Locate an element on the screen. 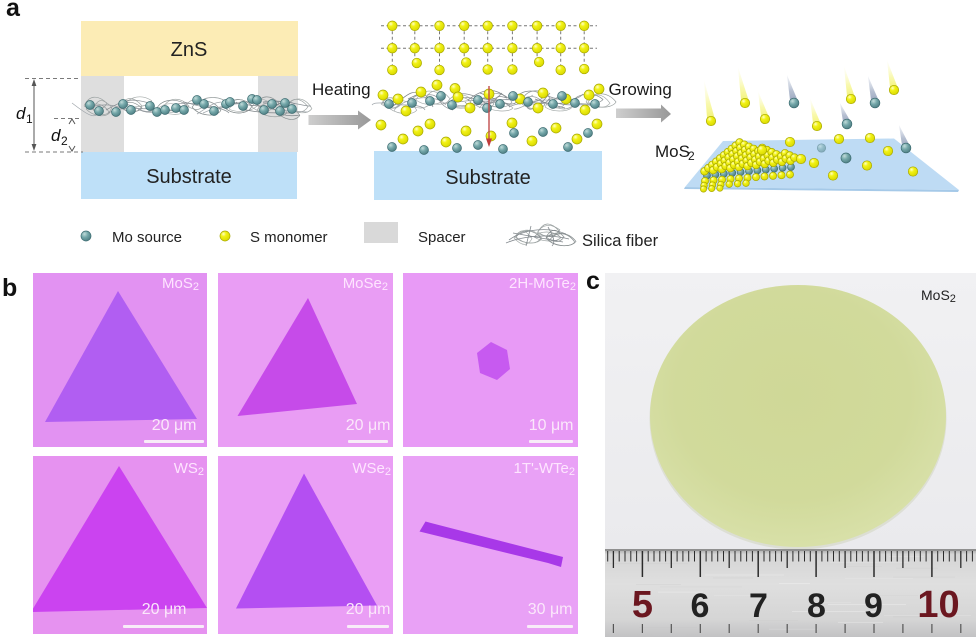 The width and height of the screenshot is (980, 640). svg-text: Spacer is located at coordinates (442, 237).